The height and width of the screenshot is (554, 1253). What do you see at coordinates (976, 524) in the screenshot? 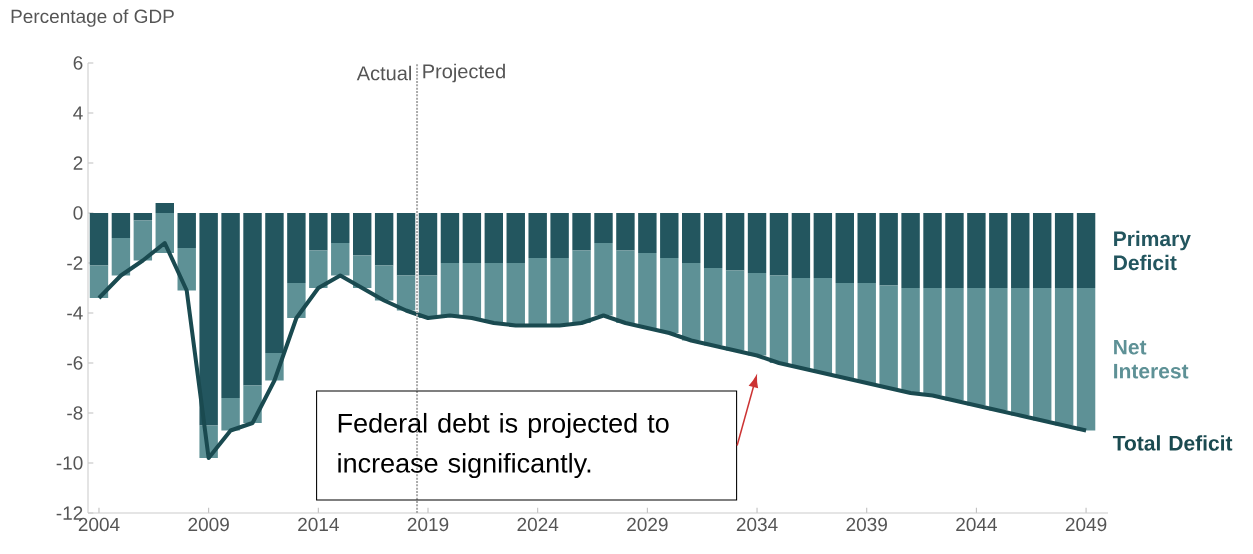
I see `x-tick-label: 2044` at bounding box center [976, 524].